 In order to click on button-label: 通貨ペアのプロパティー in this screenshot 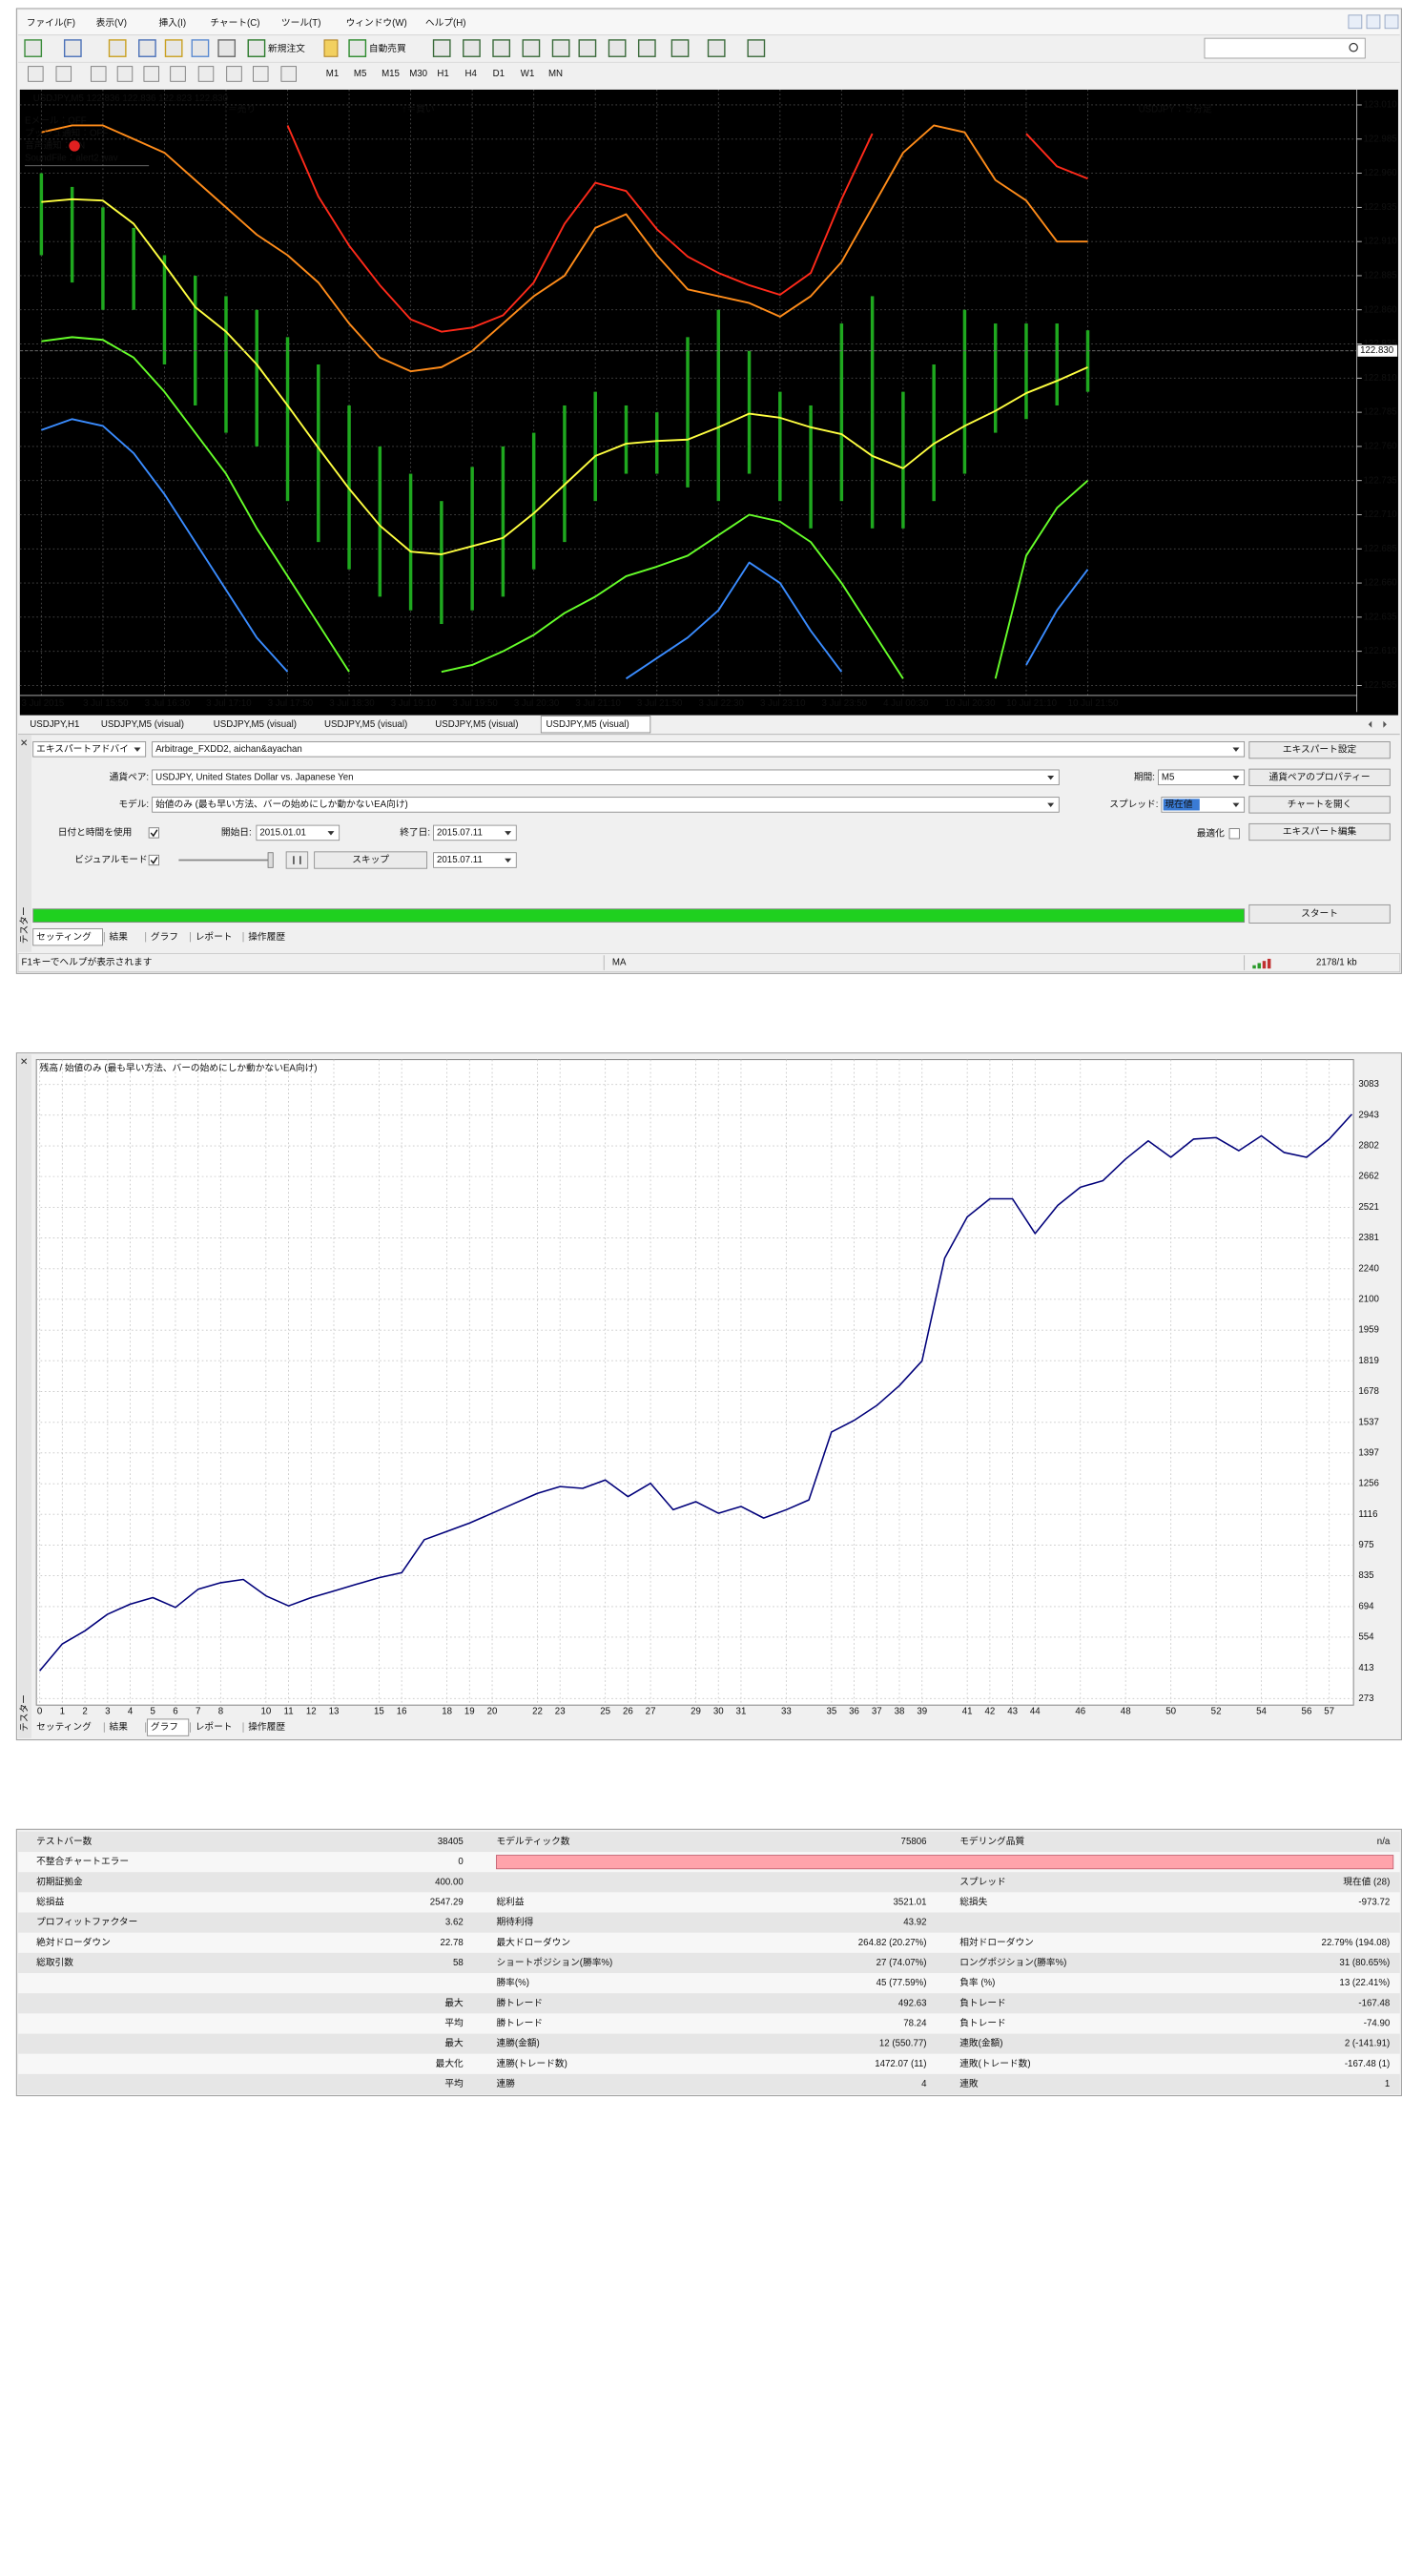, I will do `click(1319, 776)`.